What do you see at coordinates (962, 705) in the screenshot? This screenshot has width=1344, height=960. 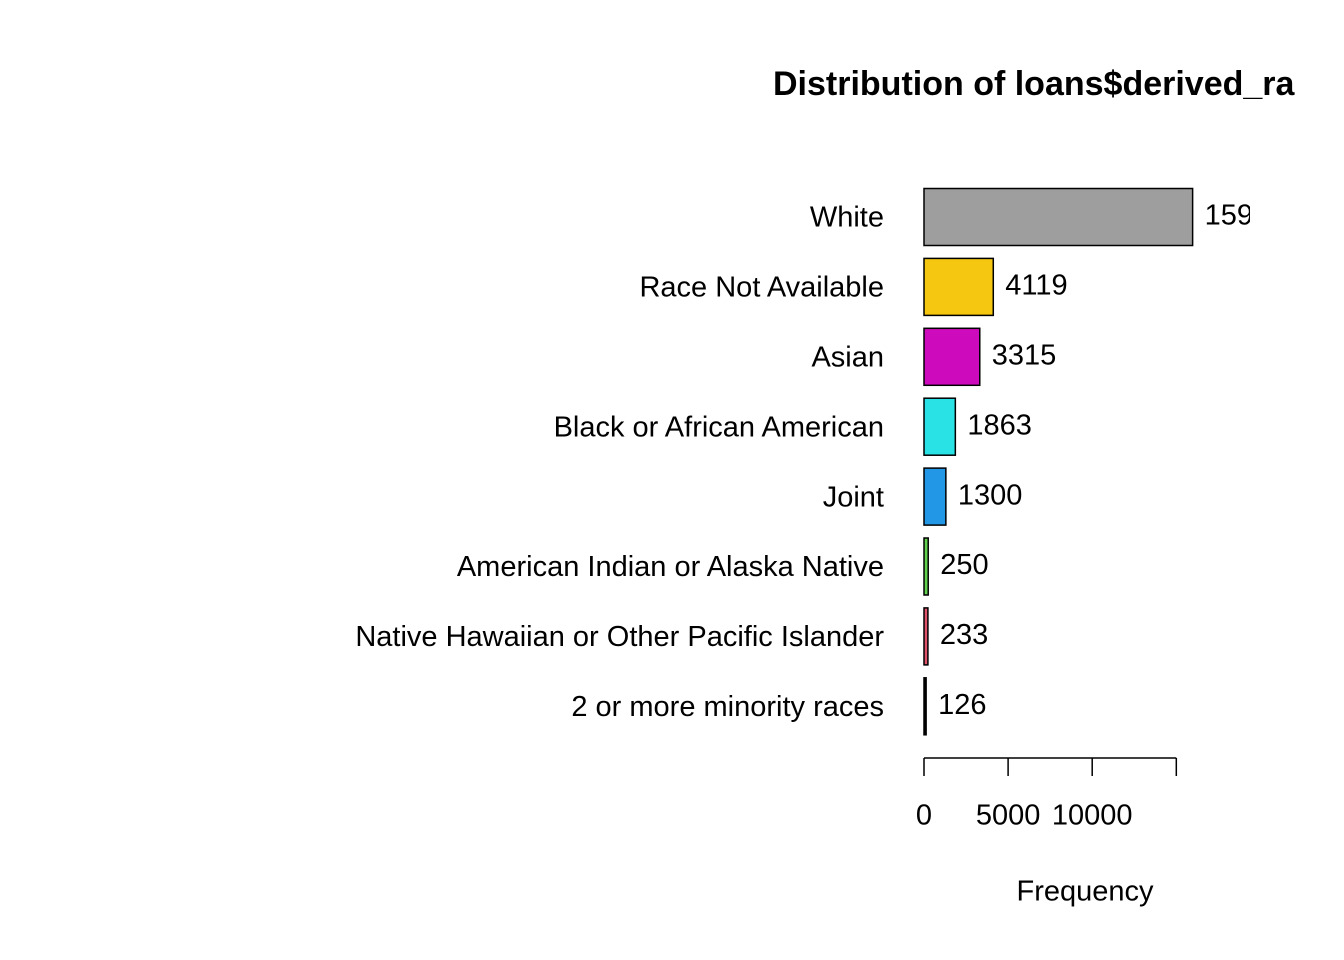 I see `value-label: 126` at bounding box center [962, 705].